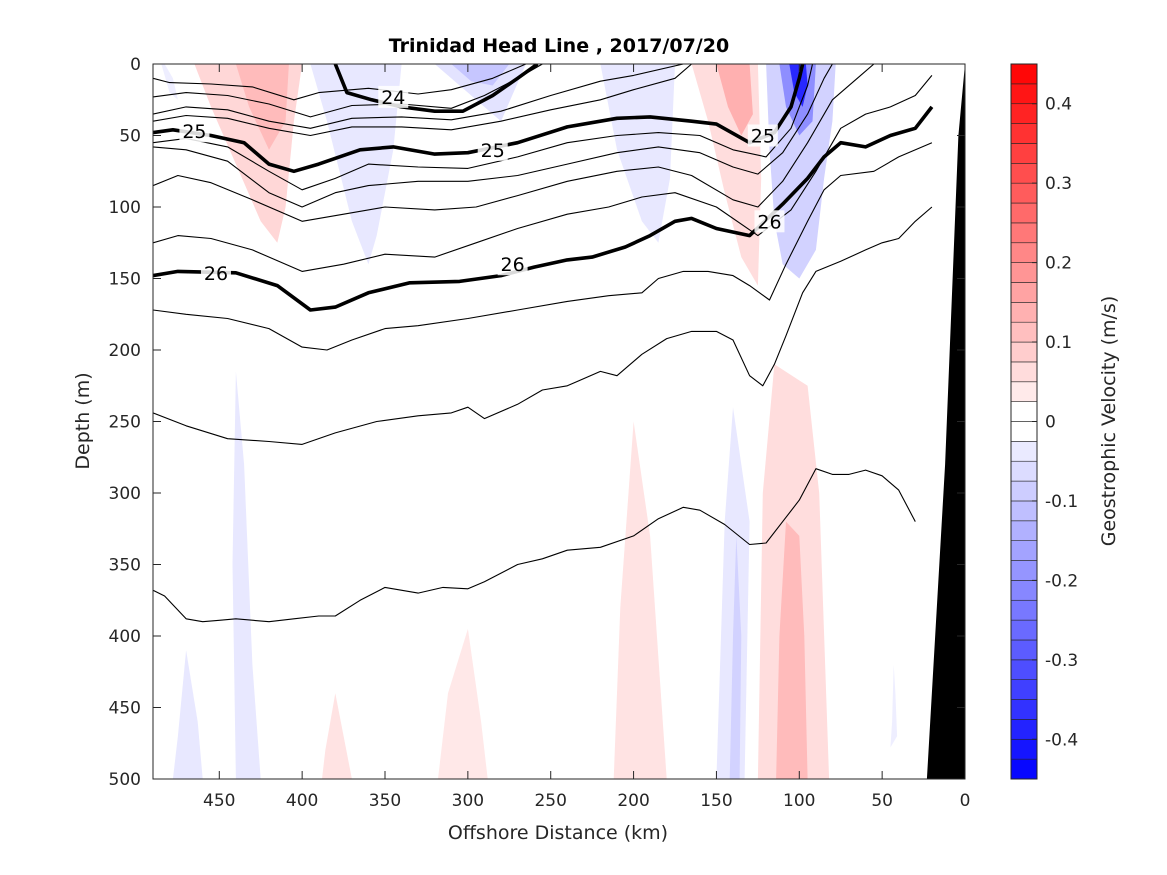 The image size is (1167, 875). I want to click on colorbar-tick-label: 0.3, so click(1058, 184).